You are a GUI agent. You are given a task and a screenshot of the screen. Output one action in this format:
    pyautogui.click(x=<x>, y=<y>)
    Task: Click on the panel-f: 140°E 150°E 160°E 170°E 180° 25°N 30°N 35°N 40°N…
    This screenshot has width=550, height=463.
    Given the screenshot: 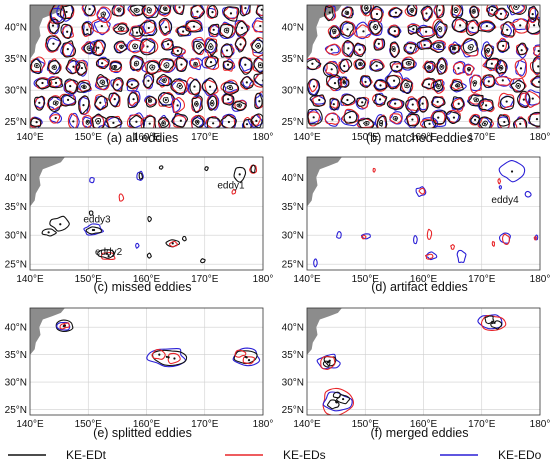 What is the action you would take?
    pyautogui.click(x=416, y=373)
    